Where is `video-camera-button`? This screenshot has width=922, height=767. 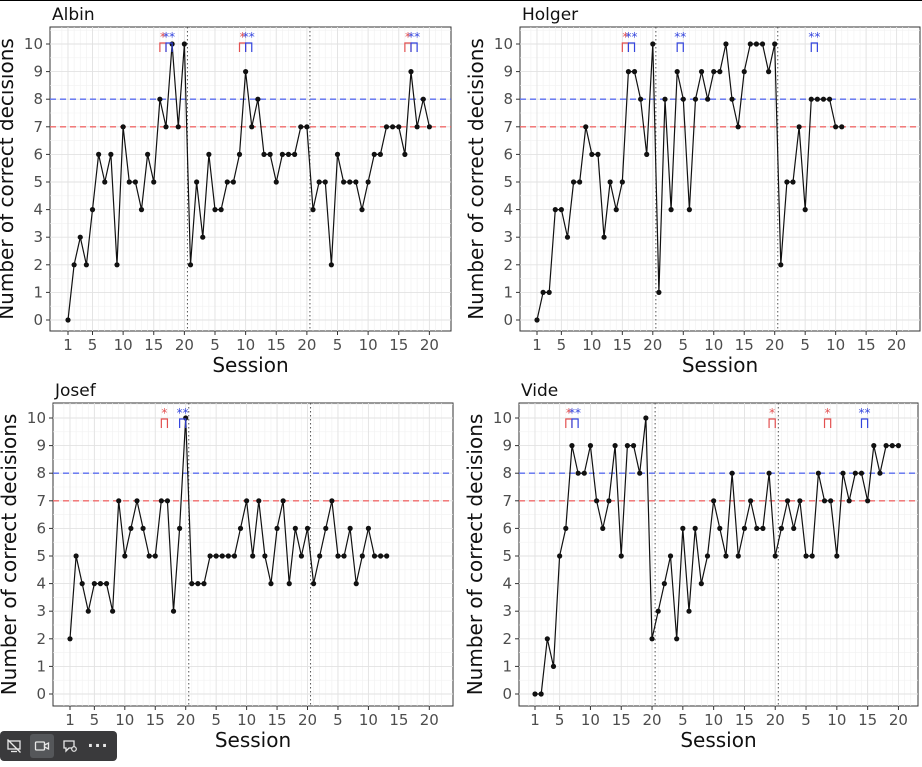
video-camera-button is located at coordinates (42, 746).